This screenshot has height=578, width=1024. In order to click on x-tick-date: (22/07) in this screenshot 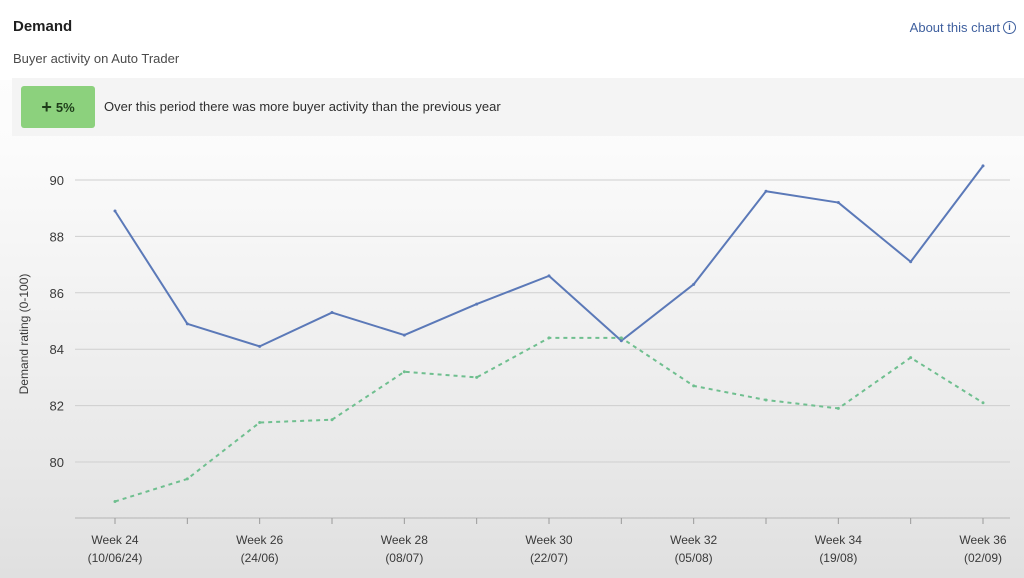, I will do `click(549, 558)`.